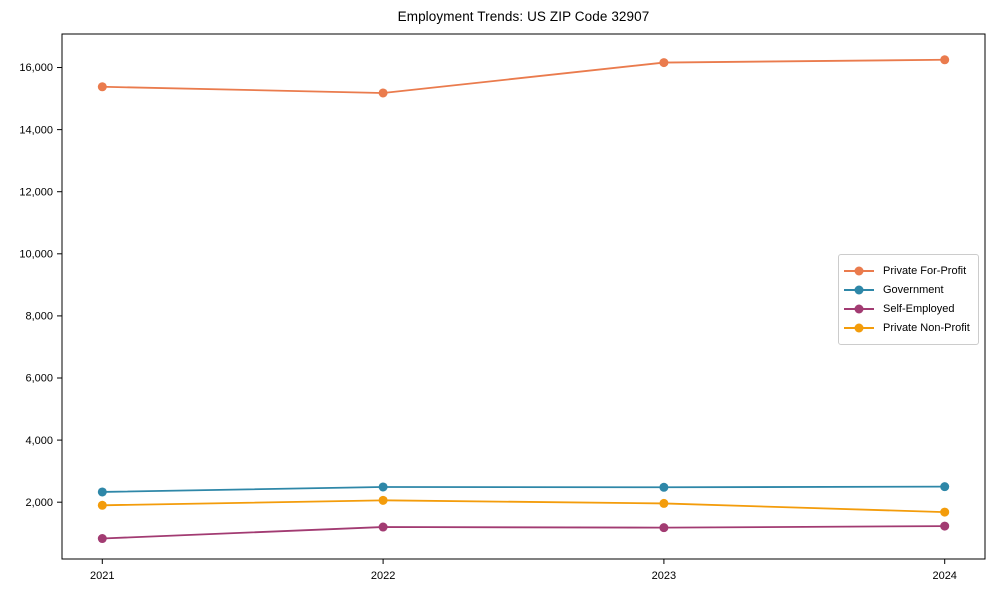 The width and height of the screenshot is (1000, 600). Describe the element at coordinates (945, 526) in the screenshot. I see `data-point-self-employed-2024` at that location.